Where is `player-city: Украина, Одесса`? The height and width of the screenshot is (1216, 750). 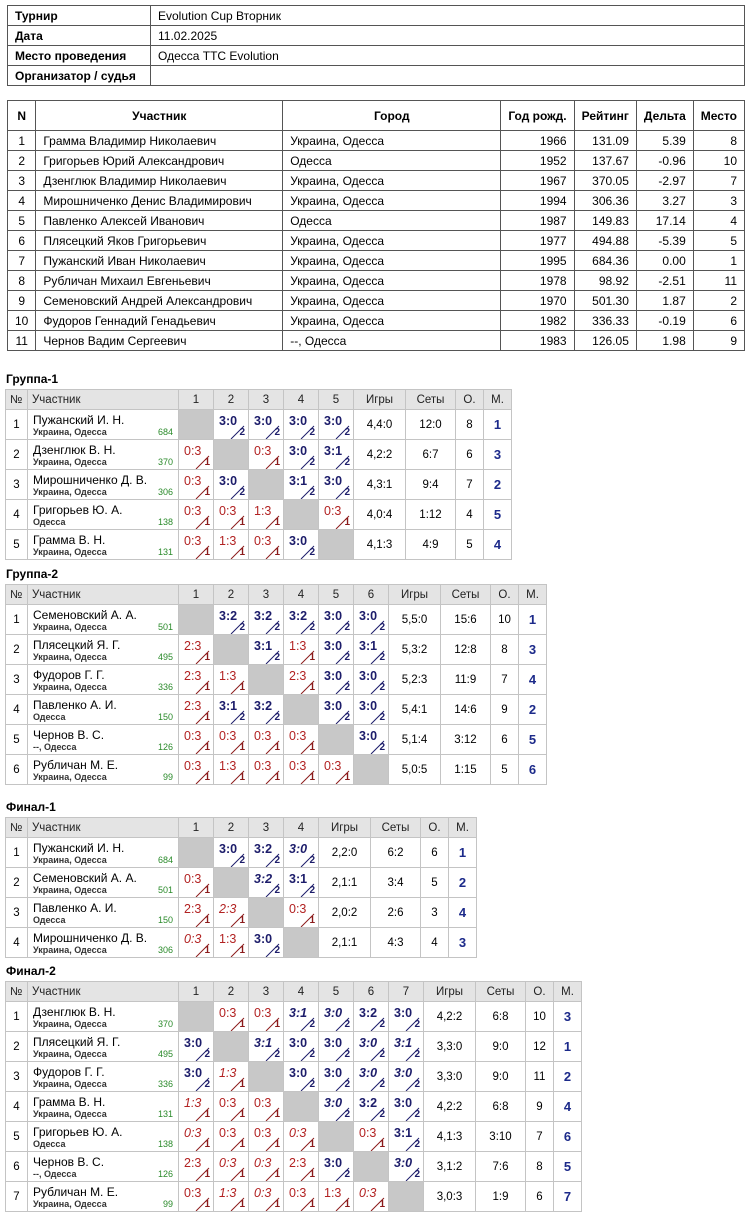 player-city: Украина, Одесса is located at coordinates (70, 777).